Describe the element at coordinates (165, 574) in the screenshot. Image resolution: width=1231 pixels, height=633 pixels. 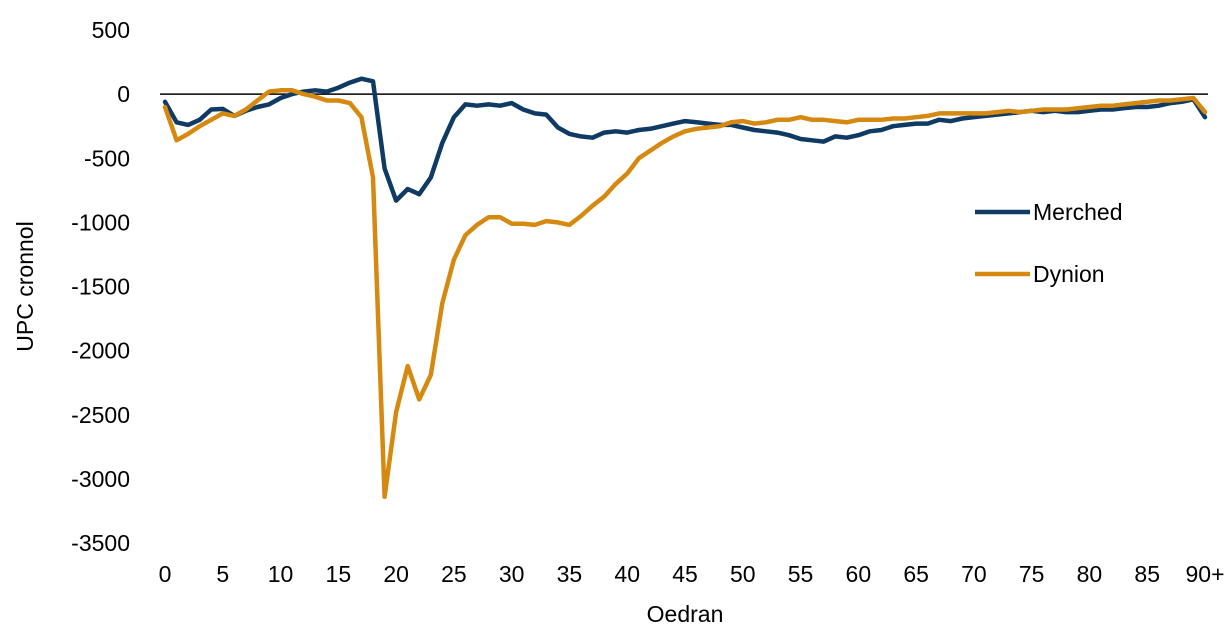
I see `x-tick-label: 0` at that location.